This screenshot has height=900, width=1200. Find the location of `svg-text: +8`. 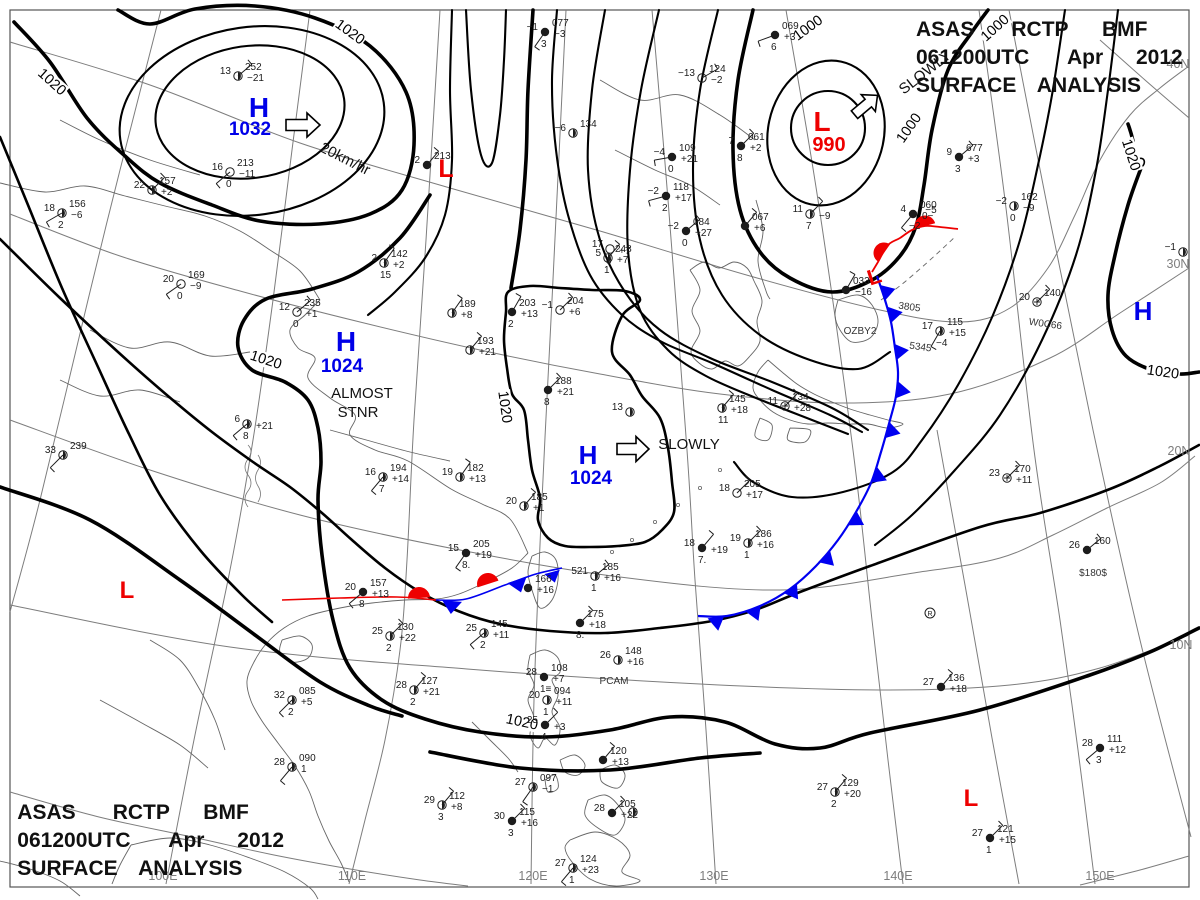

svg-text: +8 is located at coordinates (457, 807).